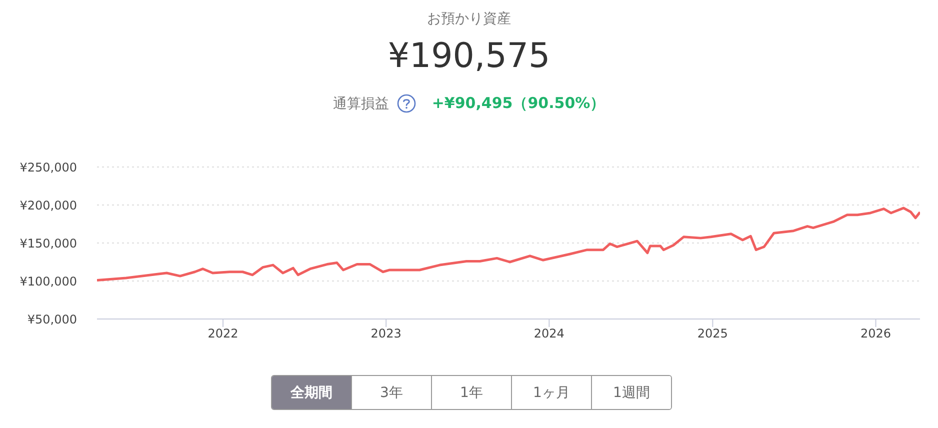 The image size is (938, 428). What do you see at coordinates (223, 333) in the screenshot?
I see `x-tick-label: 2022` at bounding box center [223, 333].